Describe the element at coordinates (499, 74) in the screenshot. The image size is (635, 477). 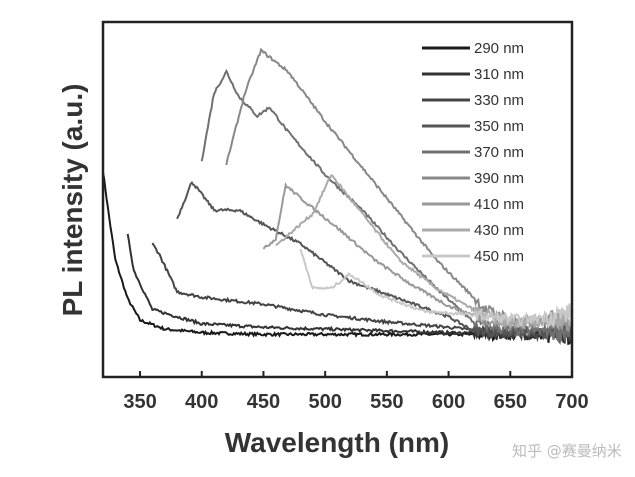
I see `legend-label: 310 nm` at that location.